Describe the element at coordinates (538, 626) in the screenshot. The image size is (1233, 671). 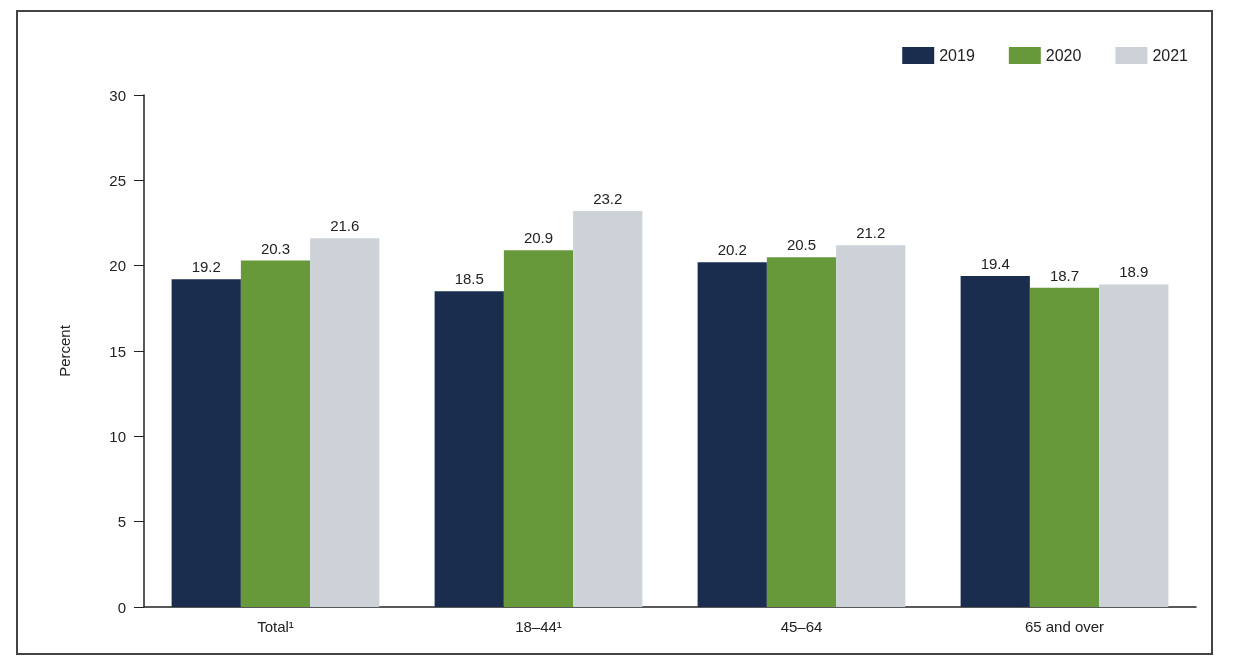
I see `x-tick-label: 18–44¹` at that location.